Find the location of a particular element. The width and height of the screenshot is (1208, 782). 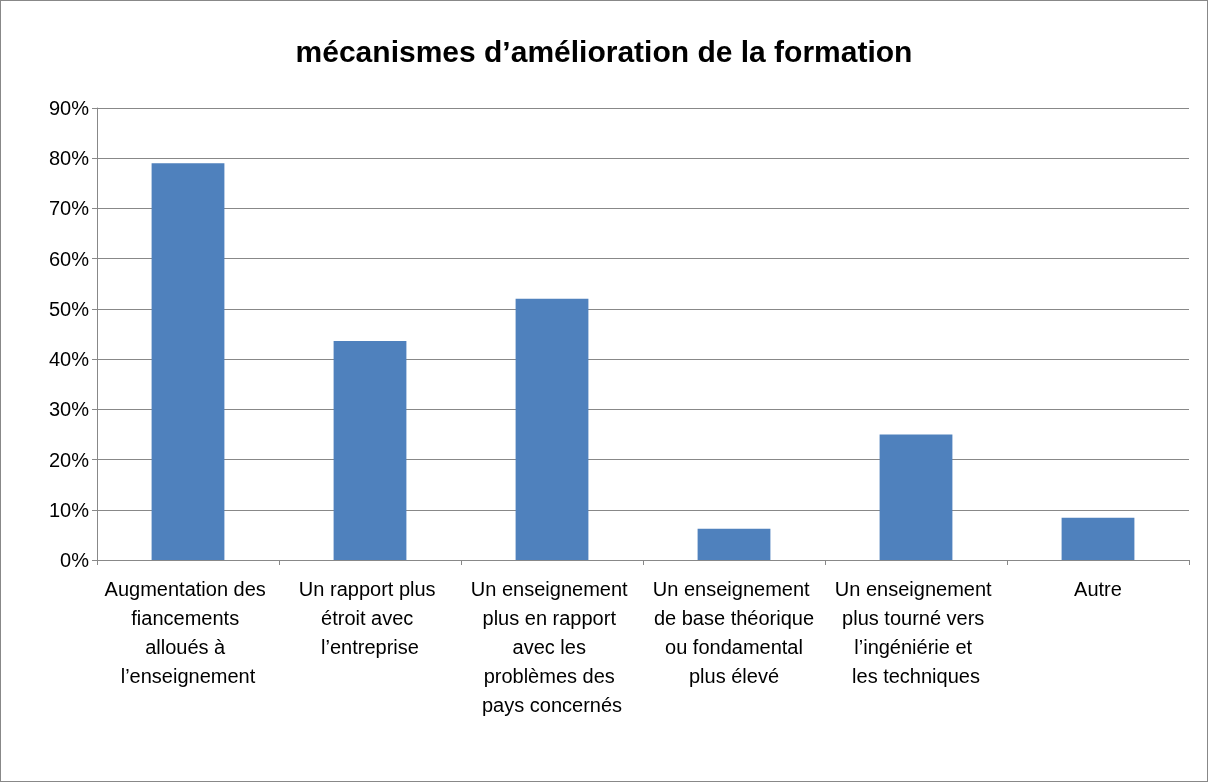

y-tick-label: 80% is located at coordinates (69, 158).